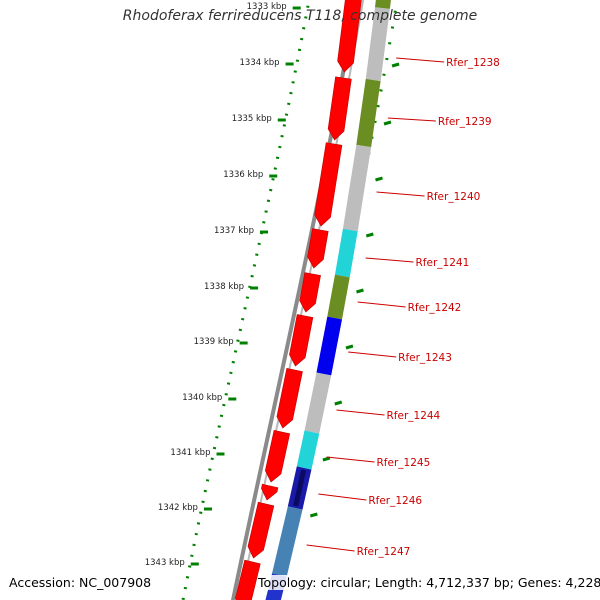  Describe the element at coordinates (435, 308) in the screenshot. I see `gene-label: Rfer_1242` at that location.